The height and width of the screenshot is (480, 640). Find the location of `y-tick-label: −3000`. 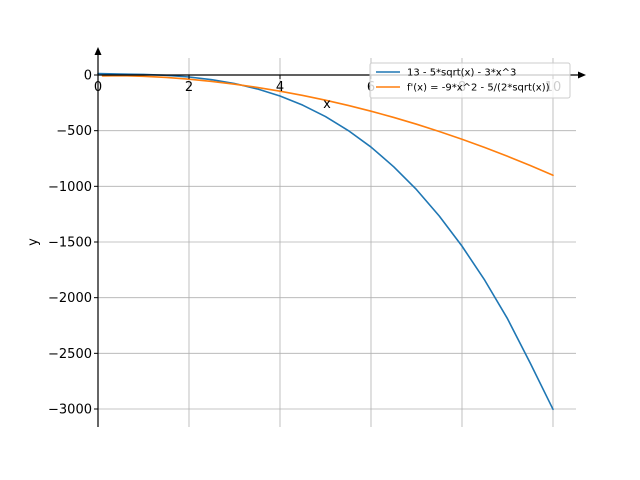

y-tick-label: −3000 is located at coordinates (70, 410).